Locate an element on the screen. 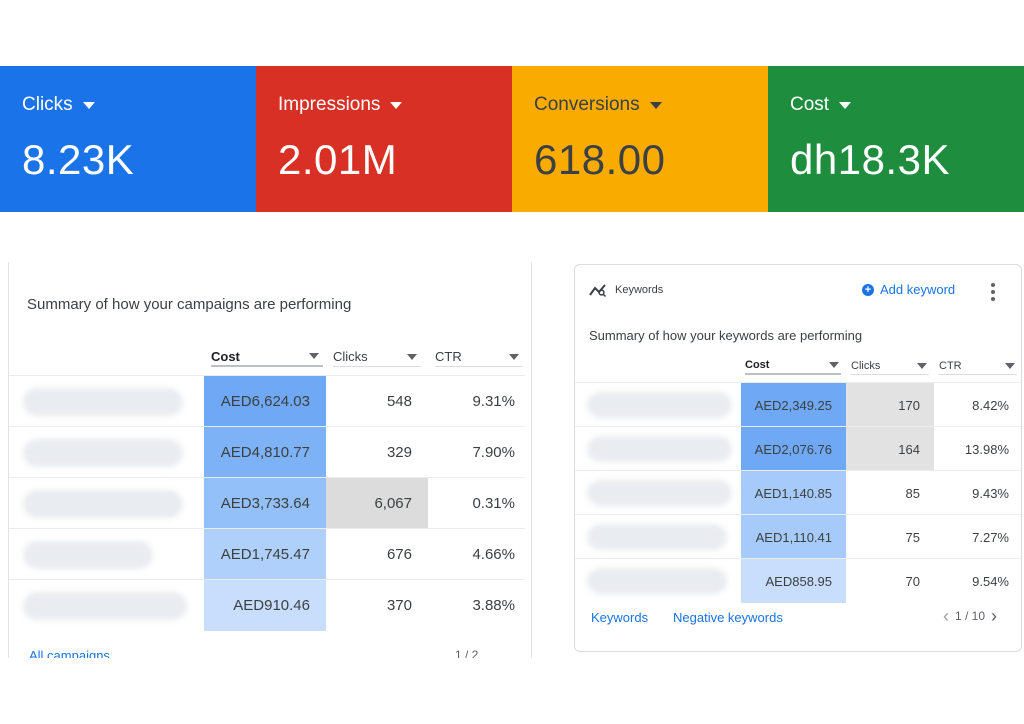 This screenshot has height=724, width=1024. ctr-cell: 3.88% is located at coordinates (493, 605).